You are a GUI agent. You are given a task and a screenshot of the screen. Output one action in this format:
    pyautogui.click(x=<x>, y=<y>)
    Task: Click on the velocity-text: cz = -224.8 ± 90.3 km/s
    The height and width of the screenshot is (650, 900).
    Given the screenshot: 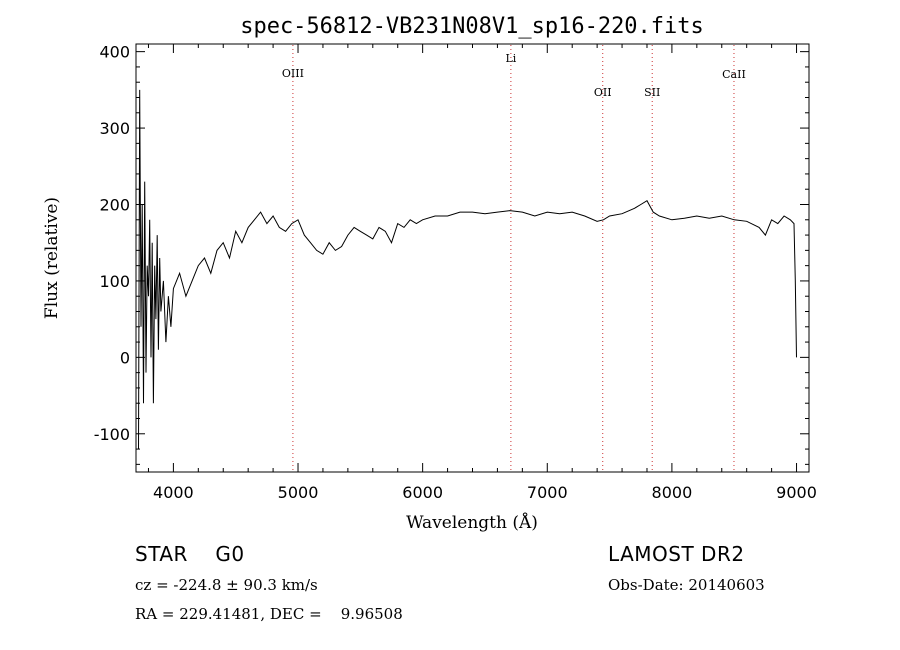 What is the action you would take?
    pyautogui.click(x=226, y=585)
    